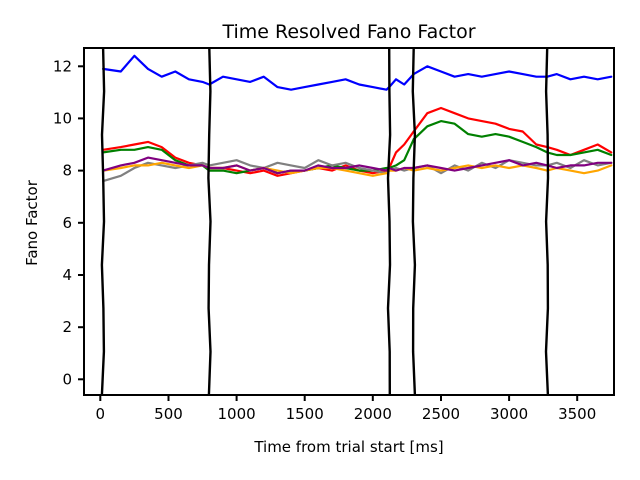 Image resolution: width=640 pixels, height=480 pixels. Describe the element at coordinates (67, 275) in the screenshot. I see `y-tick-label: 4` at that location.